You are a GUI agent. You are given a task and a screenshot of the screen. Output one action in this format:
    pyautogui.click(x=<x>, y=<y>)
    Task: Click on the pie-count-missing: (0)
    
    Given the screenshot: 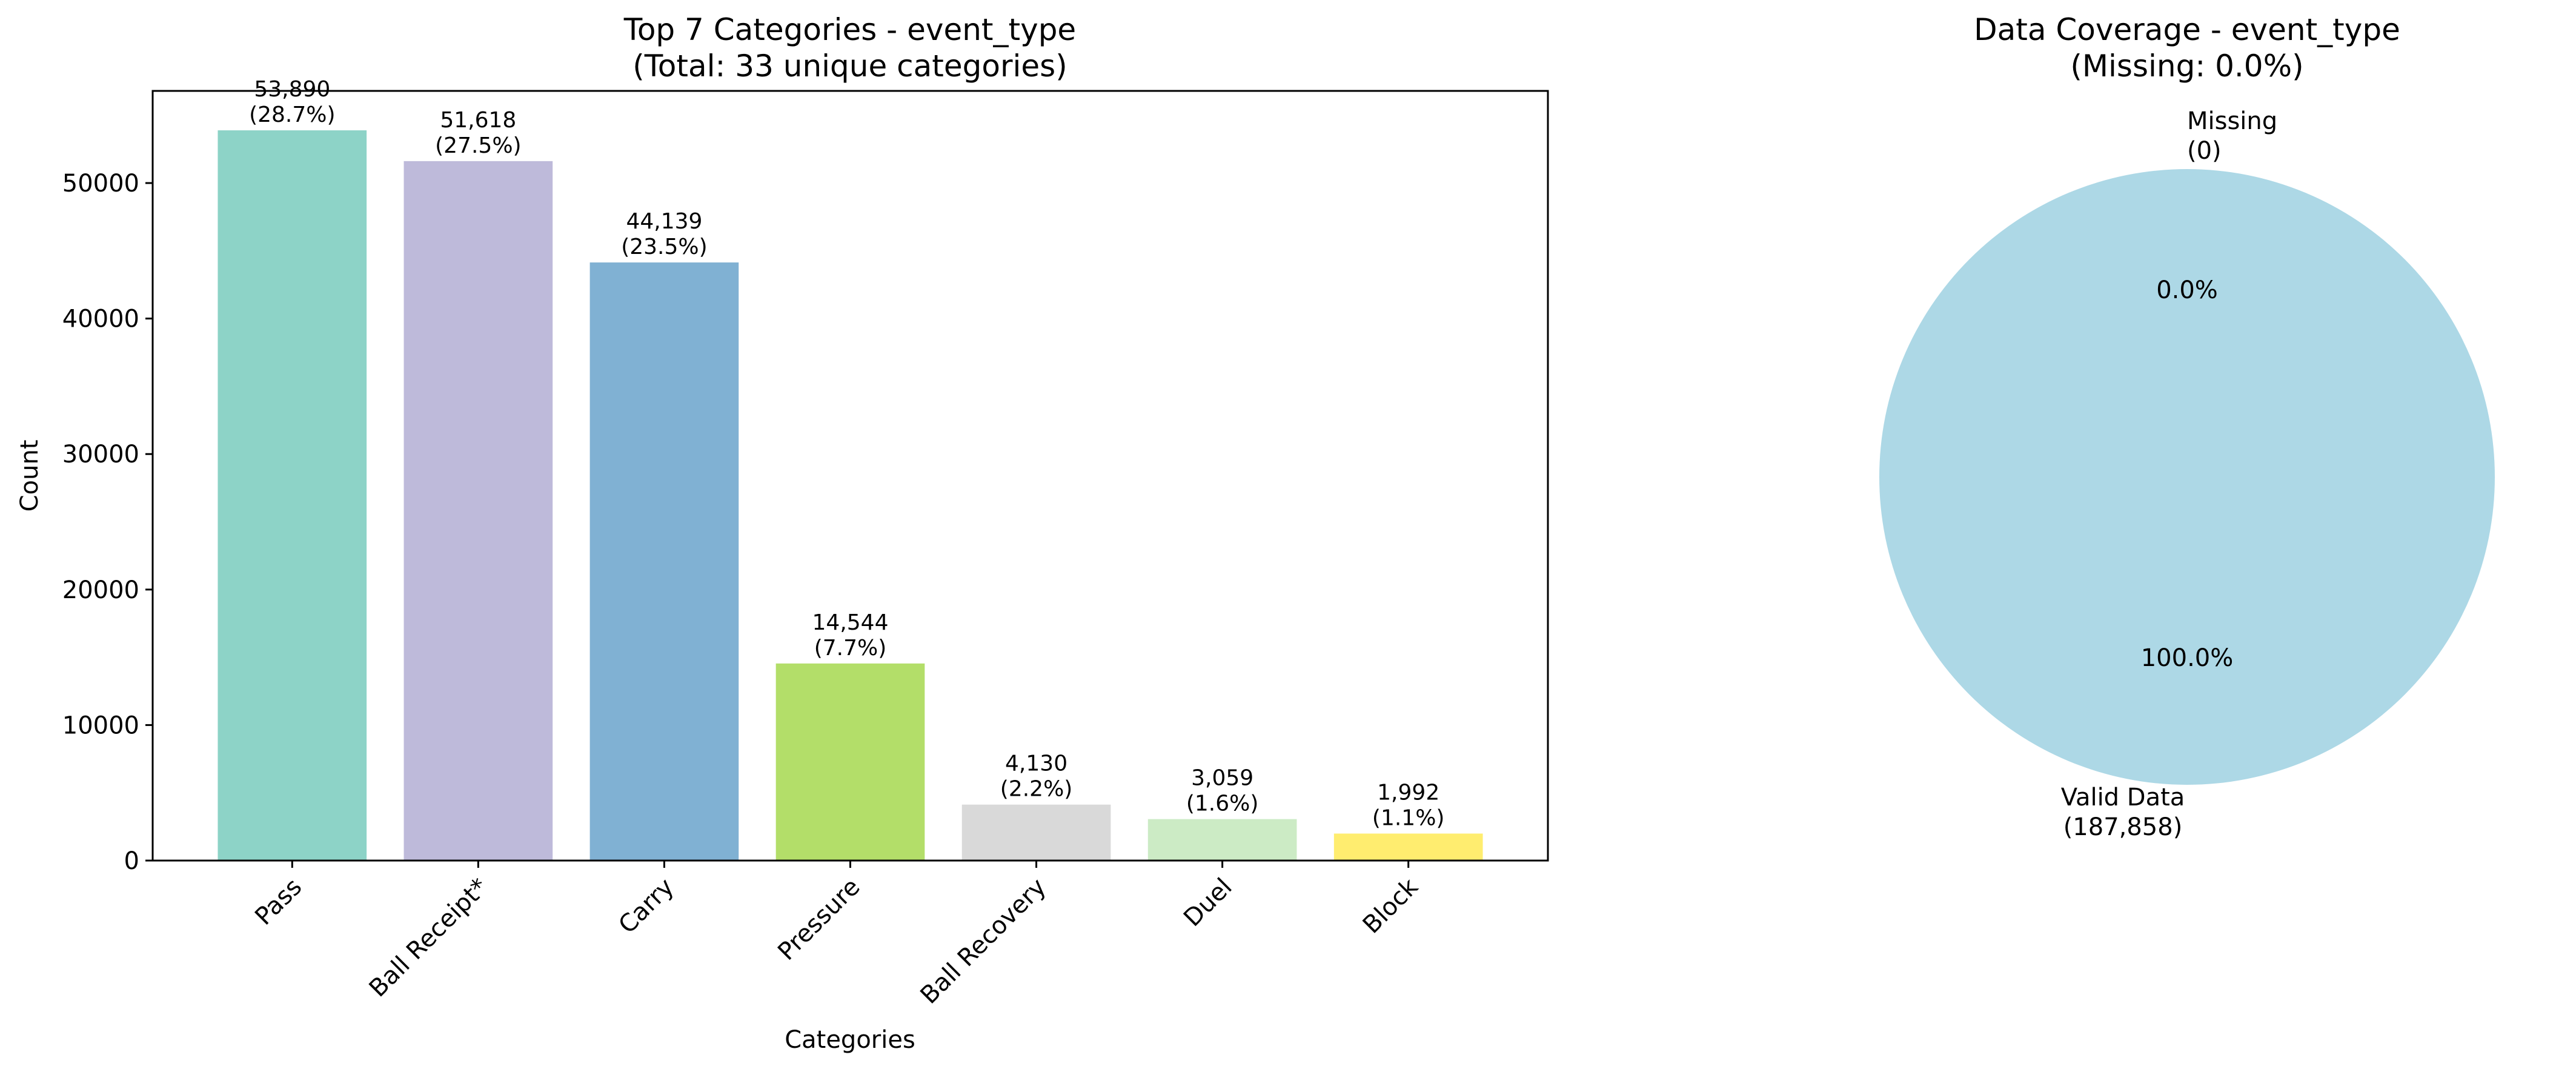 What is the action you would take?
    pyautogui.click(x=2204, y=151)
    